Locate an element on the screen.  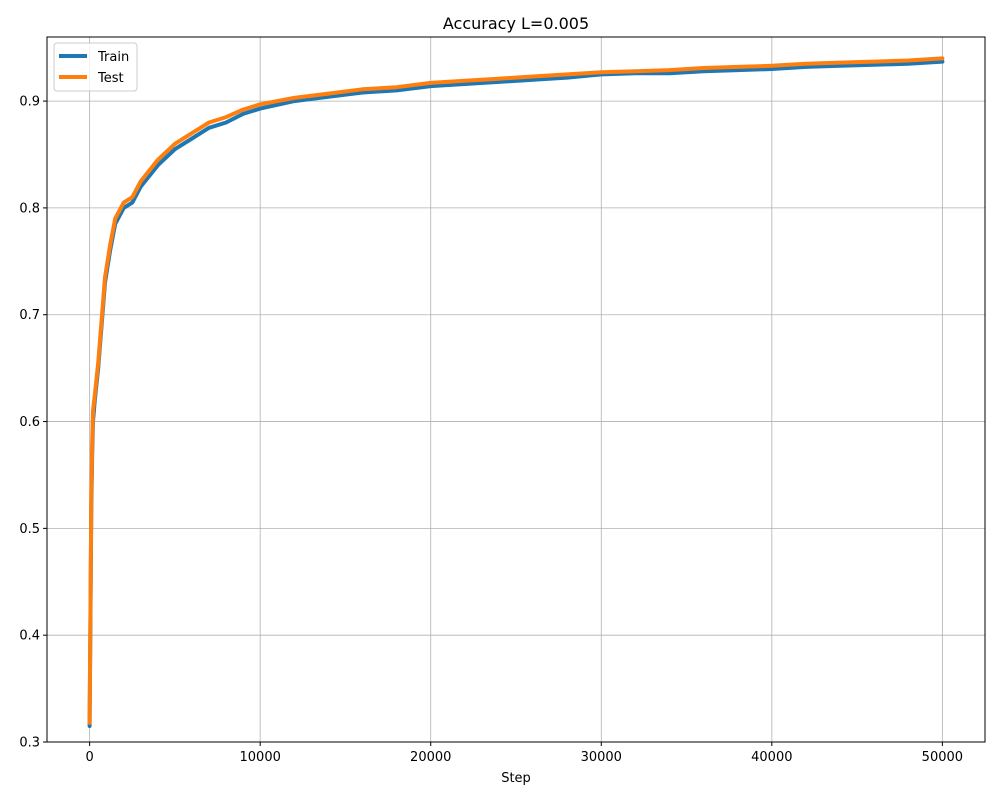
y-axis: 0.3 0.4 0.5 0.6 0.7 0.8 0.9 is located at coordinates (33, 423).